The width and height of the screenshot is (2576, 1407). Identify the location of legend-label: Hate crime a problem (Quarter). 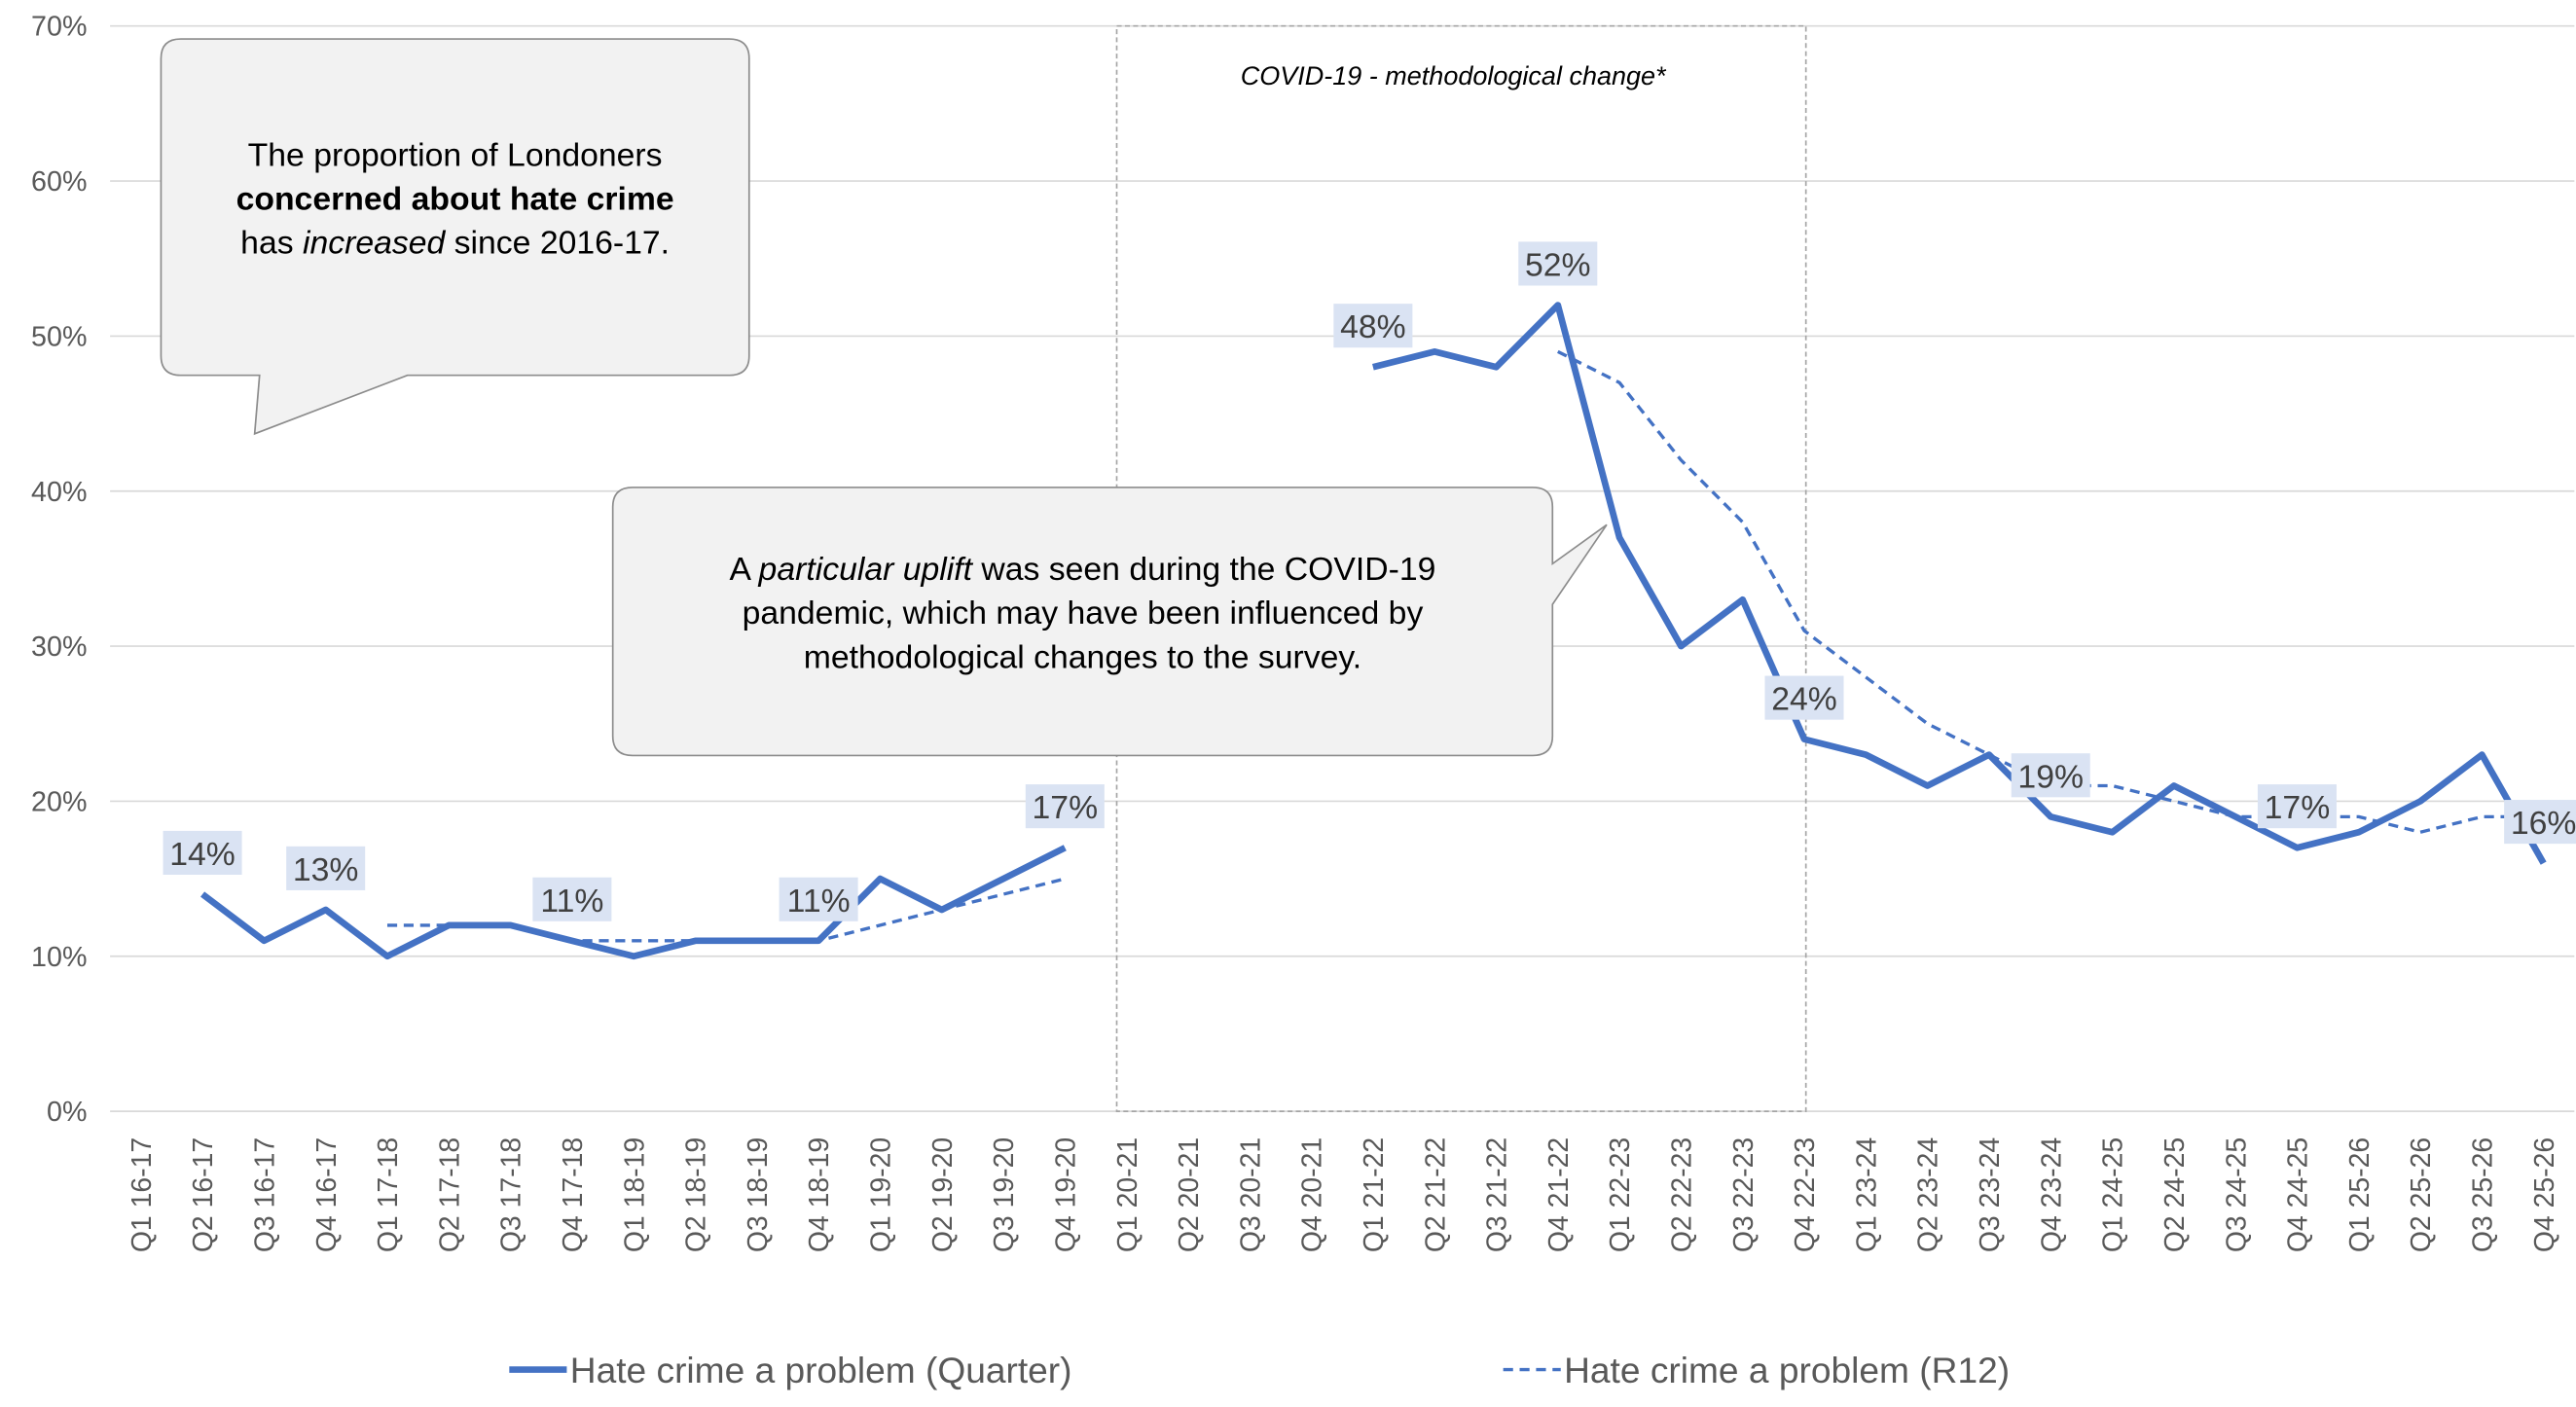
(821, 1370).